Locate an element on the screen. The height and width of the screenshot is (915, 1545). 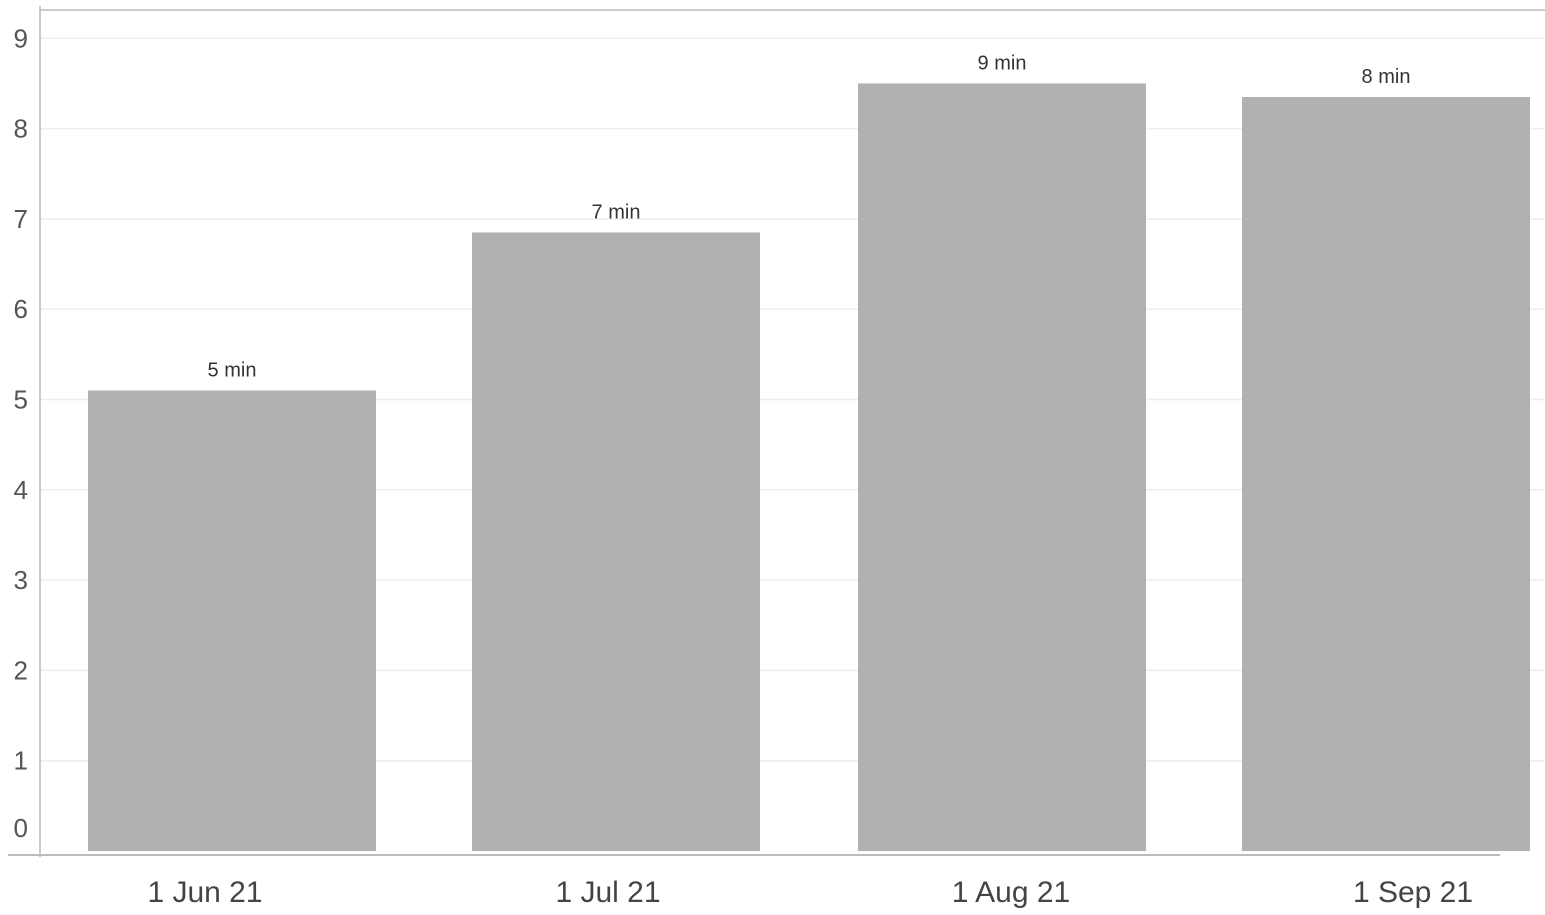
y-axis-ticks: 0 1 2 3 4 5 6 7 8 9 is located at coordinates (21, 433).